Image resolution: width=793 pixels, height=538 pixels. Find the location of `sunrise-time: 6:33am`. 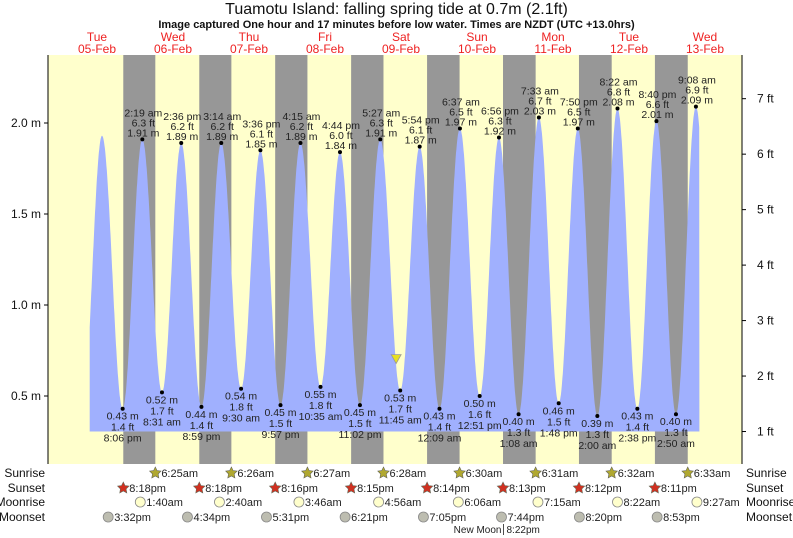

sunrise-time: 6:33am is located at coordinates (712, 474).